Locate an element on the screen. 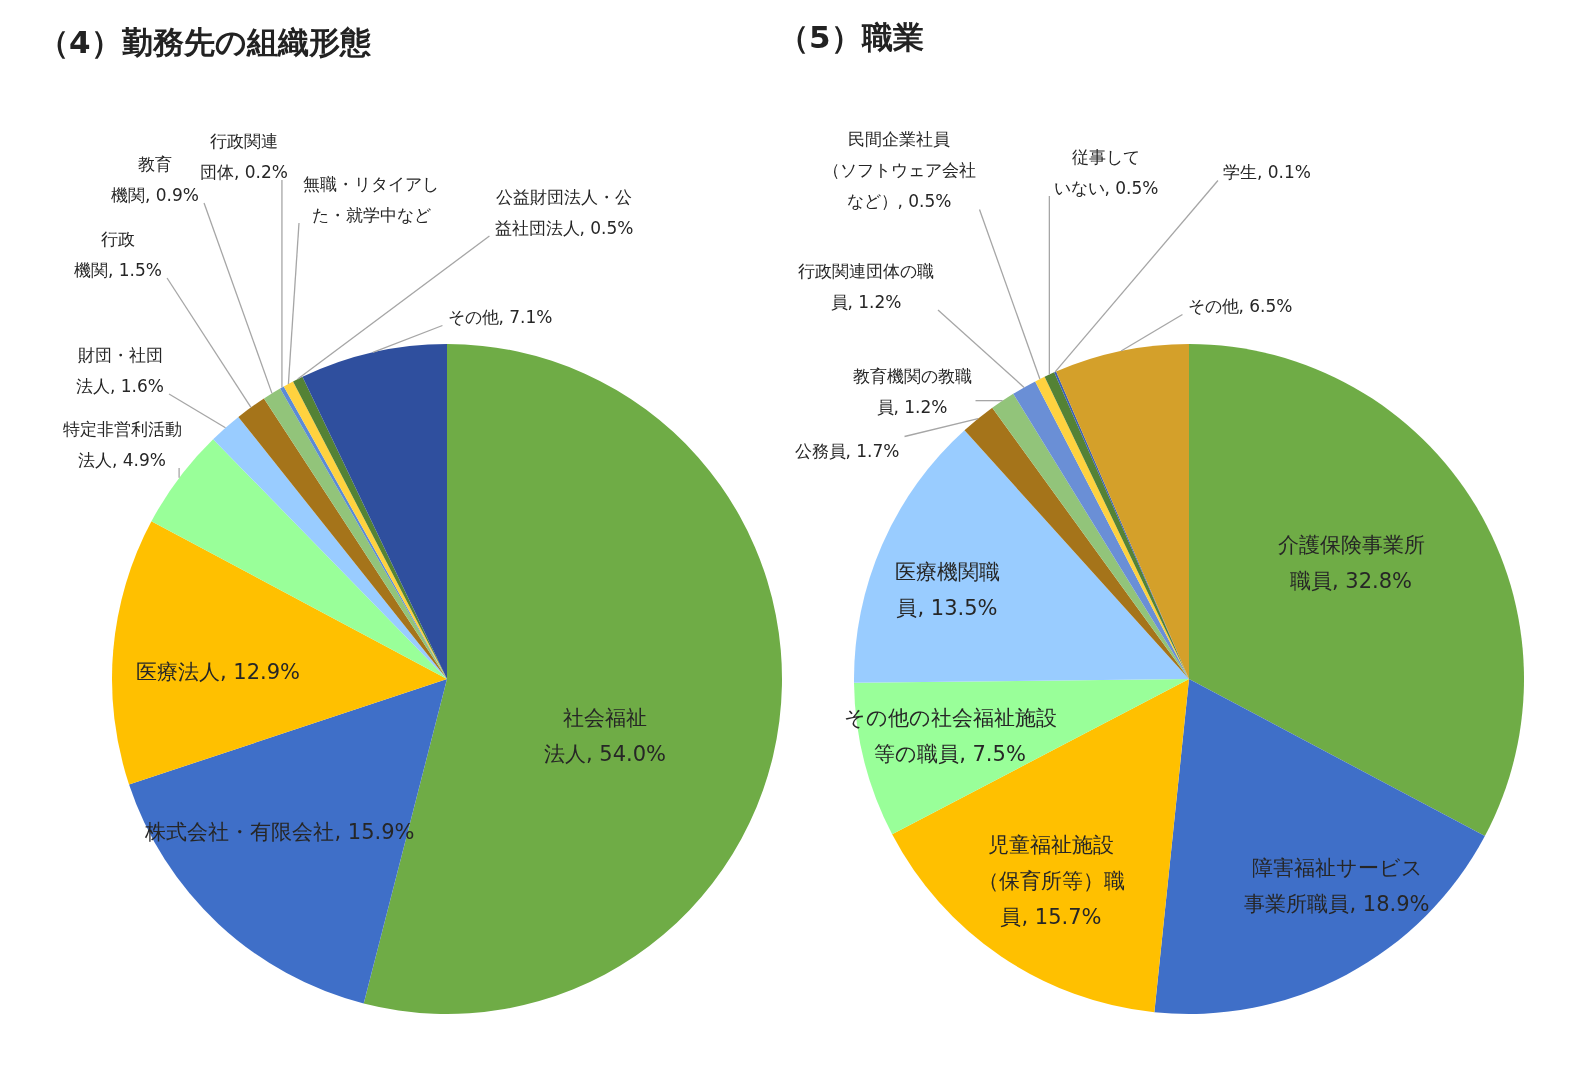  slice-label: 教育機関の教職員, 1.2% is located at coordinates (912, 391).